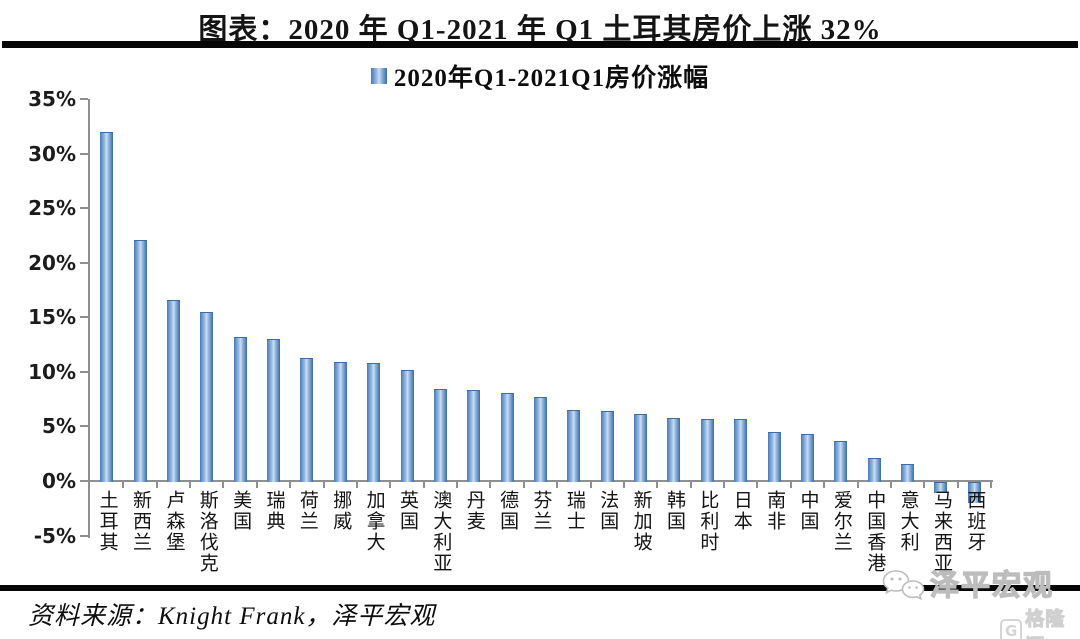 The height and width of the screenshot is (639, 1080). Describe the element at coordinates (941, 532) in the screenshot. I see `x-tick-label: 马来西亚` at that location.